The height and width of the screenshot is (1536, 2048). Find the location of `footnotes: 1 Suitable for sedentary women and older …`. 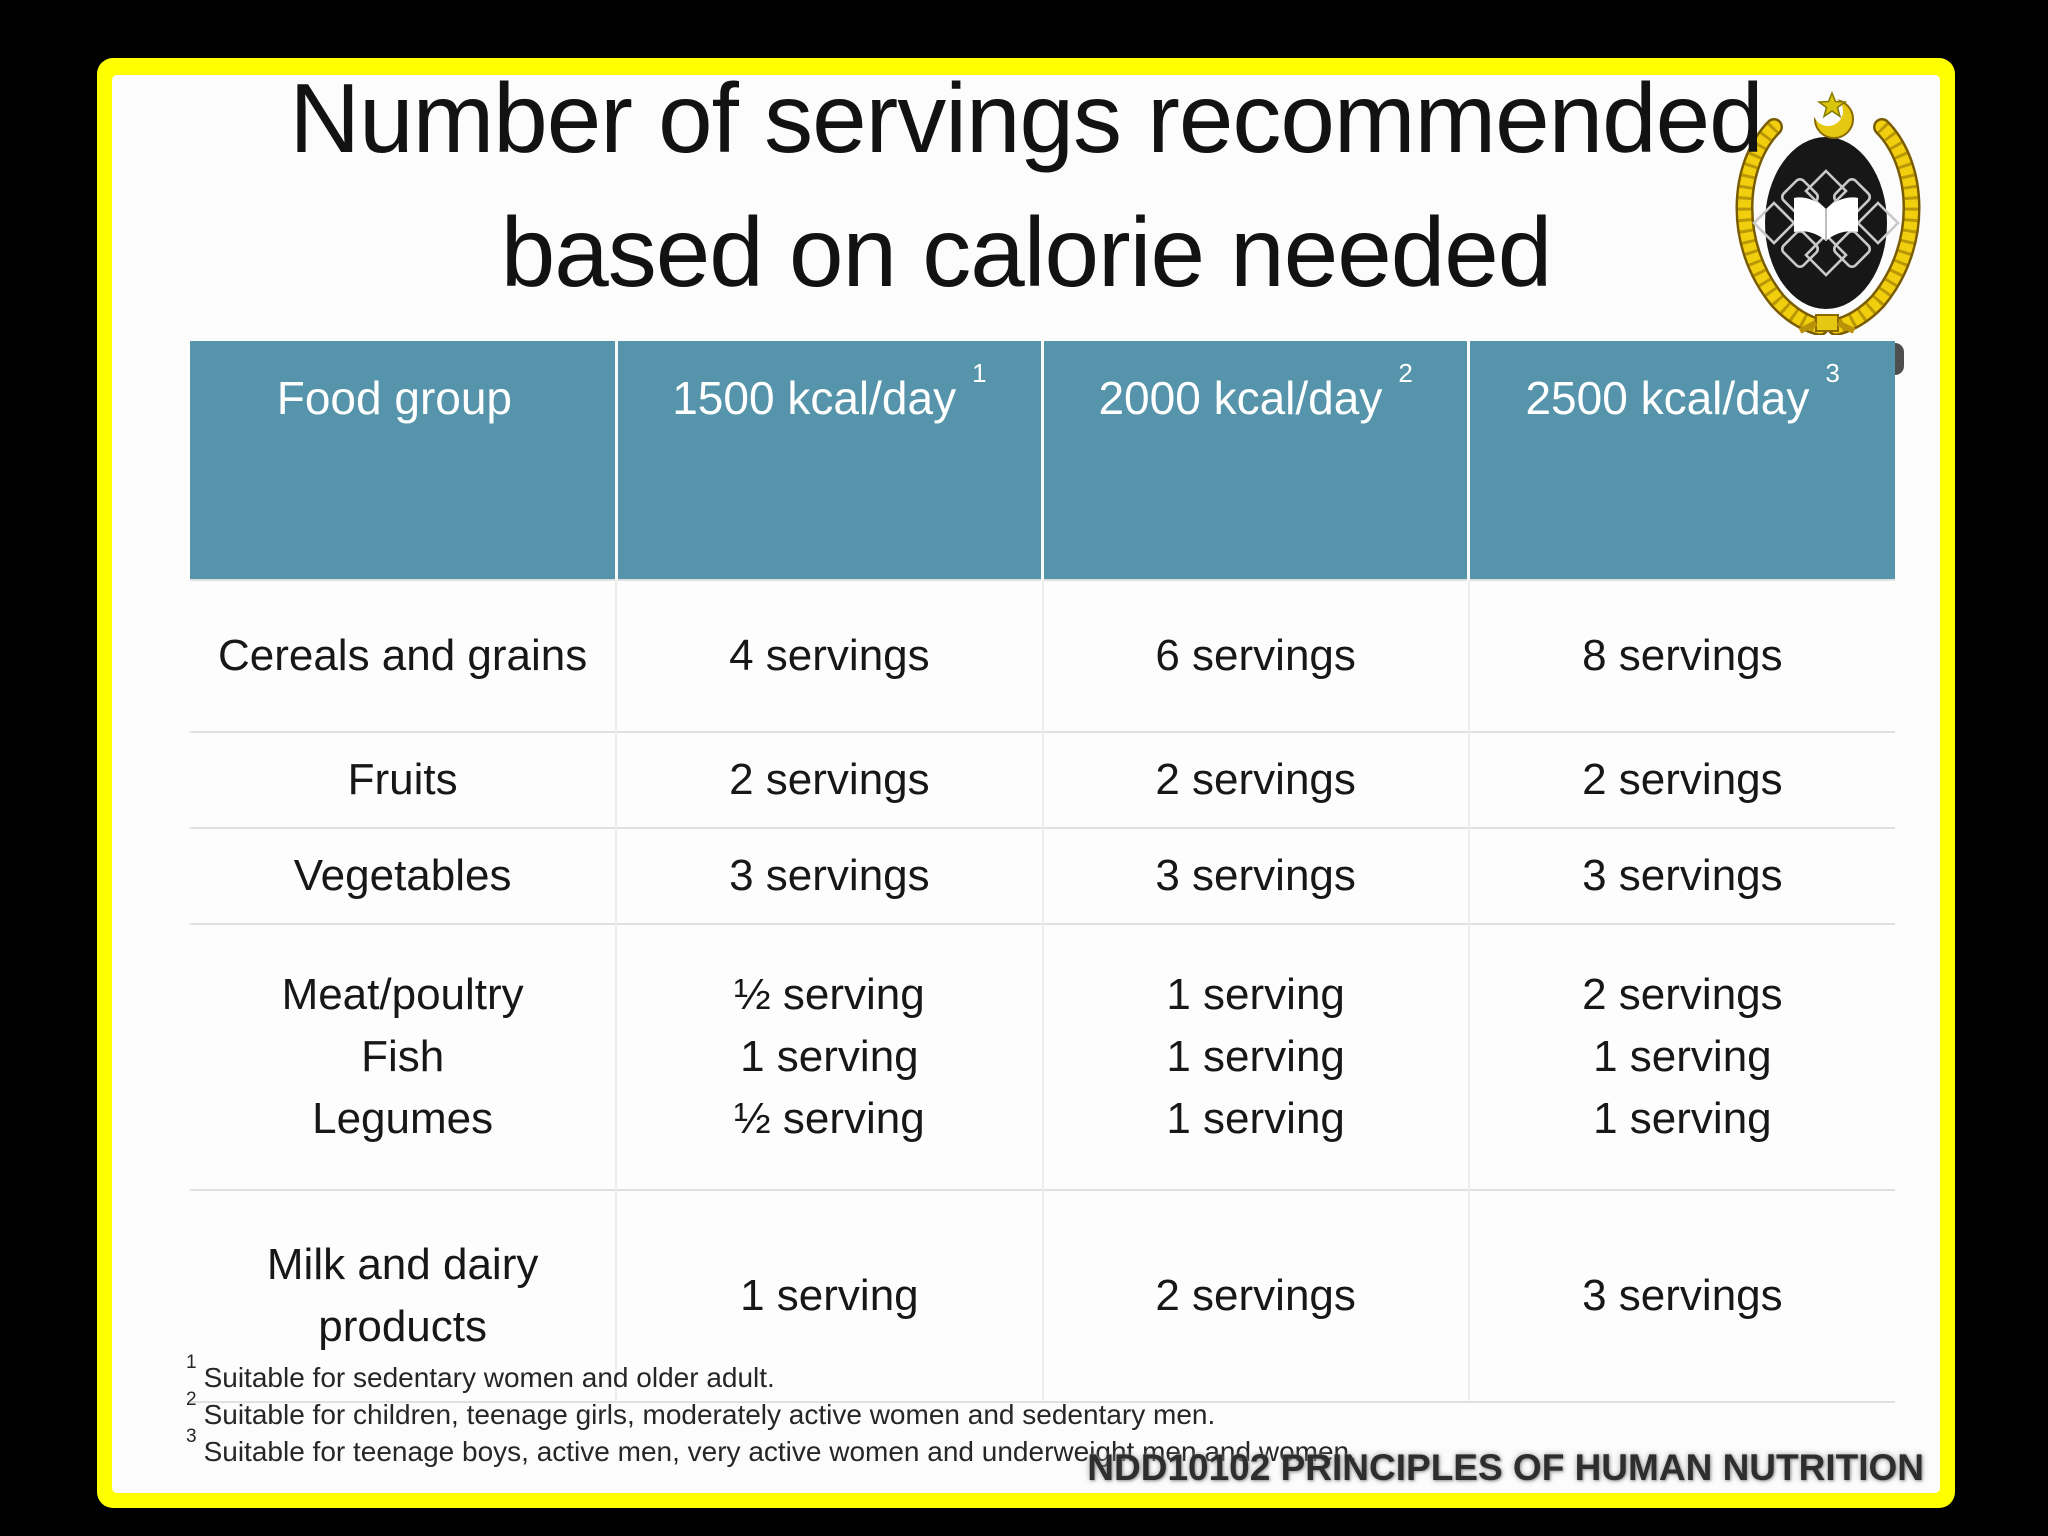

footnotes: 1 Suitable for sedentary women and older … is located at coordinates (771, 1410).